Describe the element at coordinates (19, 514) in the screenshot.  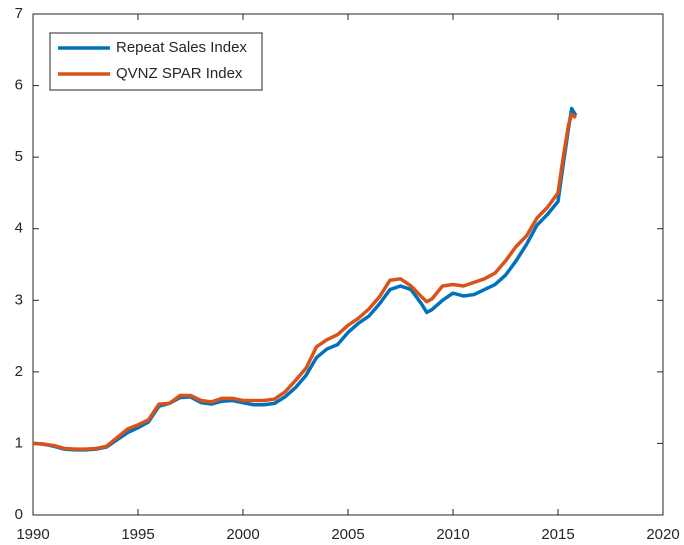
I see `y-tick-label: 0` at that location.